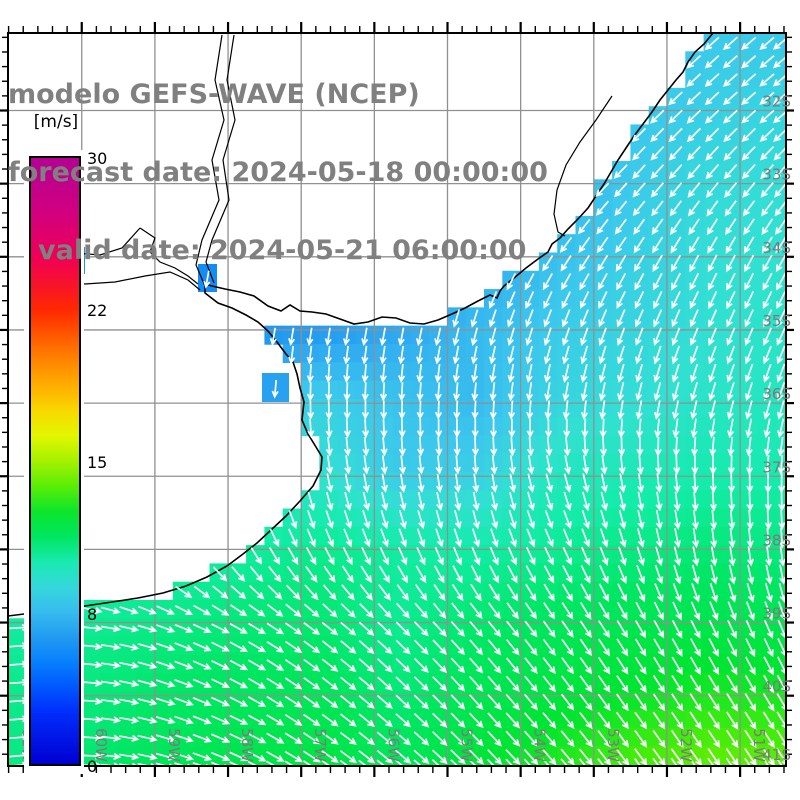 The height and width of the screenshot is (800, 800). What do you see at coordinates (101, 745) in the screenshot?
I see `lon-label-60W: 60W` at bounding box center [101, 745].